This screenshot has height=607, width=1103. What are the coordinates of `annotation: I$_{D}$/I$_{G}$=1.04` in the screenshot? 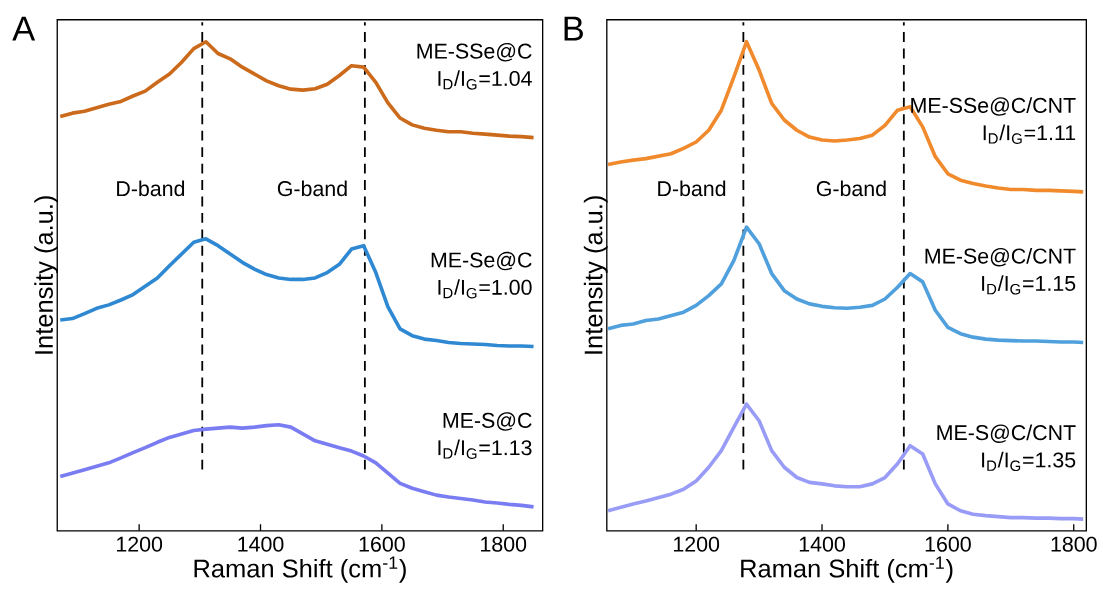 It's located at (485, 80).